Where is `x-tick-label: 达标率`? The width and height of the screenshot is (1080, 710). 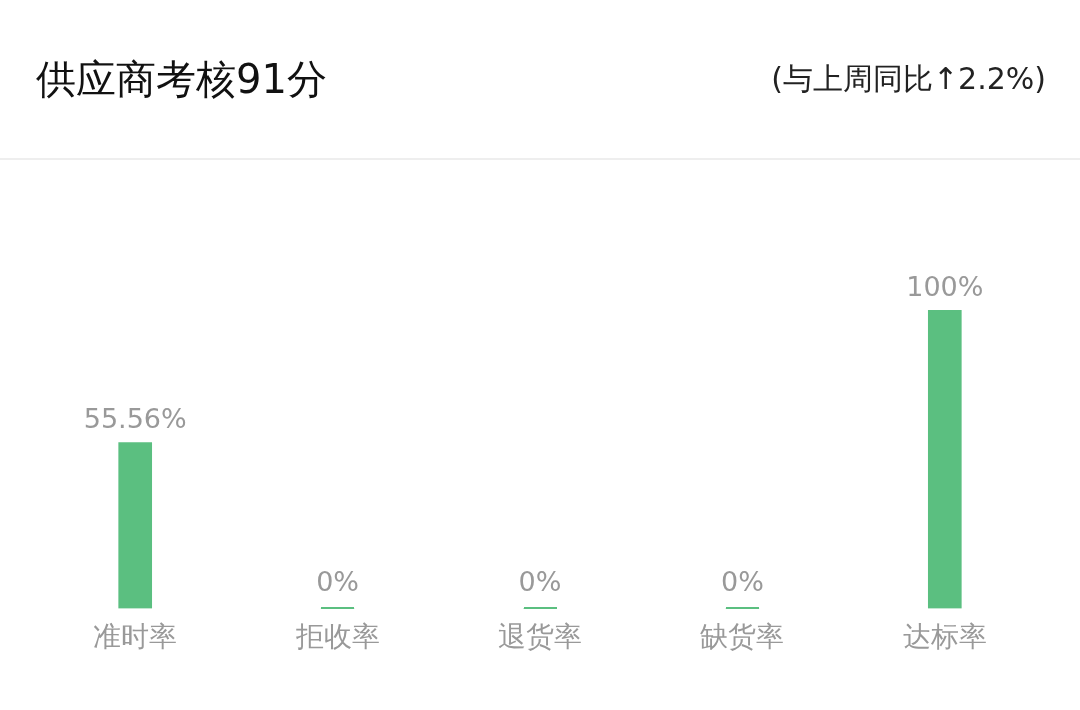 x-tick-label: 达标率 is located at coordinates (944, 637).